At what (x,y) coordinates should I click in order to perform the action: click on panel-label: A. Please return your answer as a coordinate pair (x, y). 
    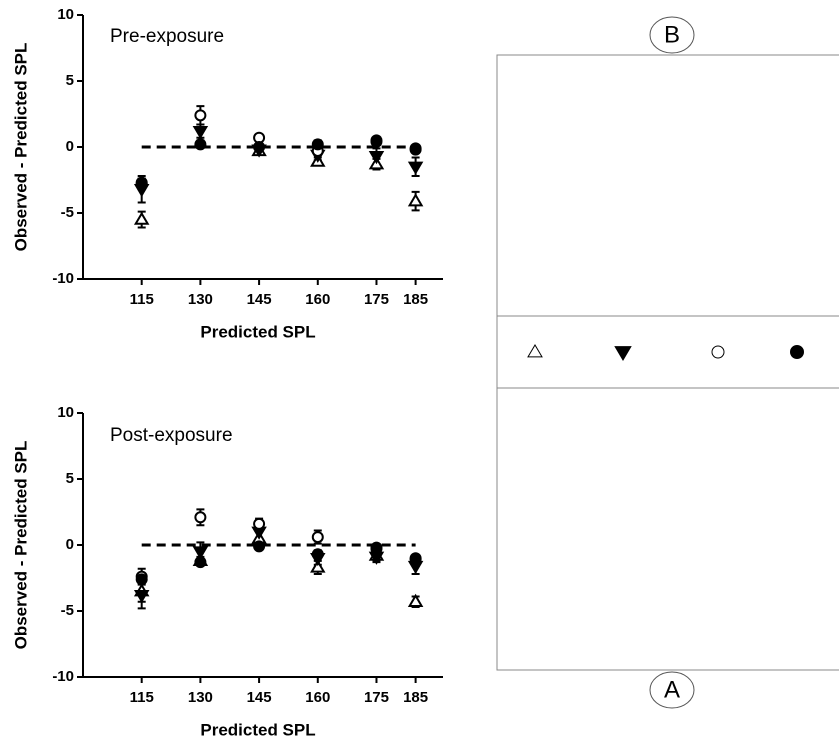
    Looking at the image, I should click on (672, 689).